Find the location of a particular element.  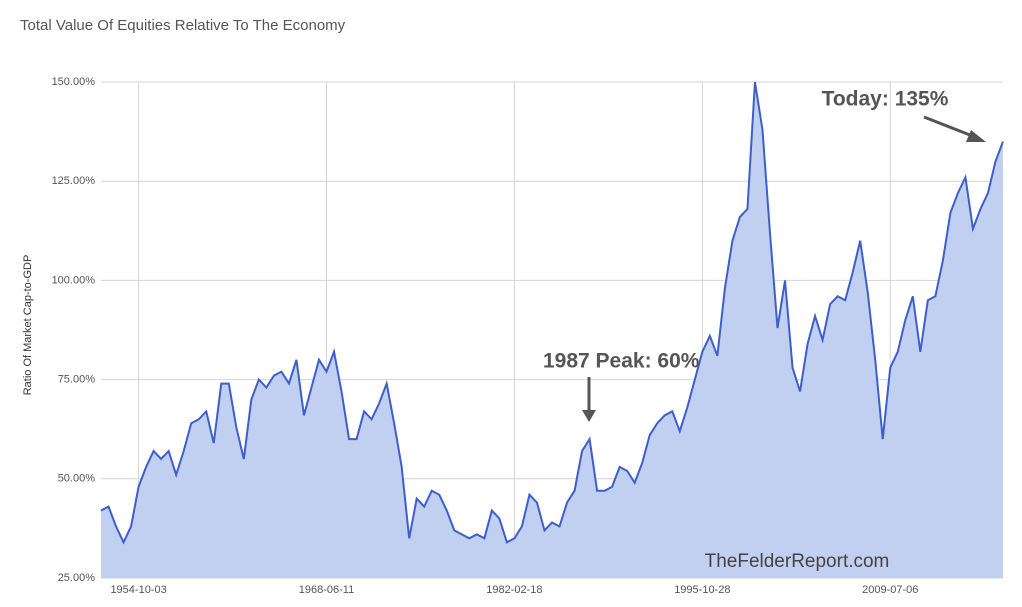

y-tick-label: 25.00% is located at coordinates (77, 578).